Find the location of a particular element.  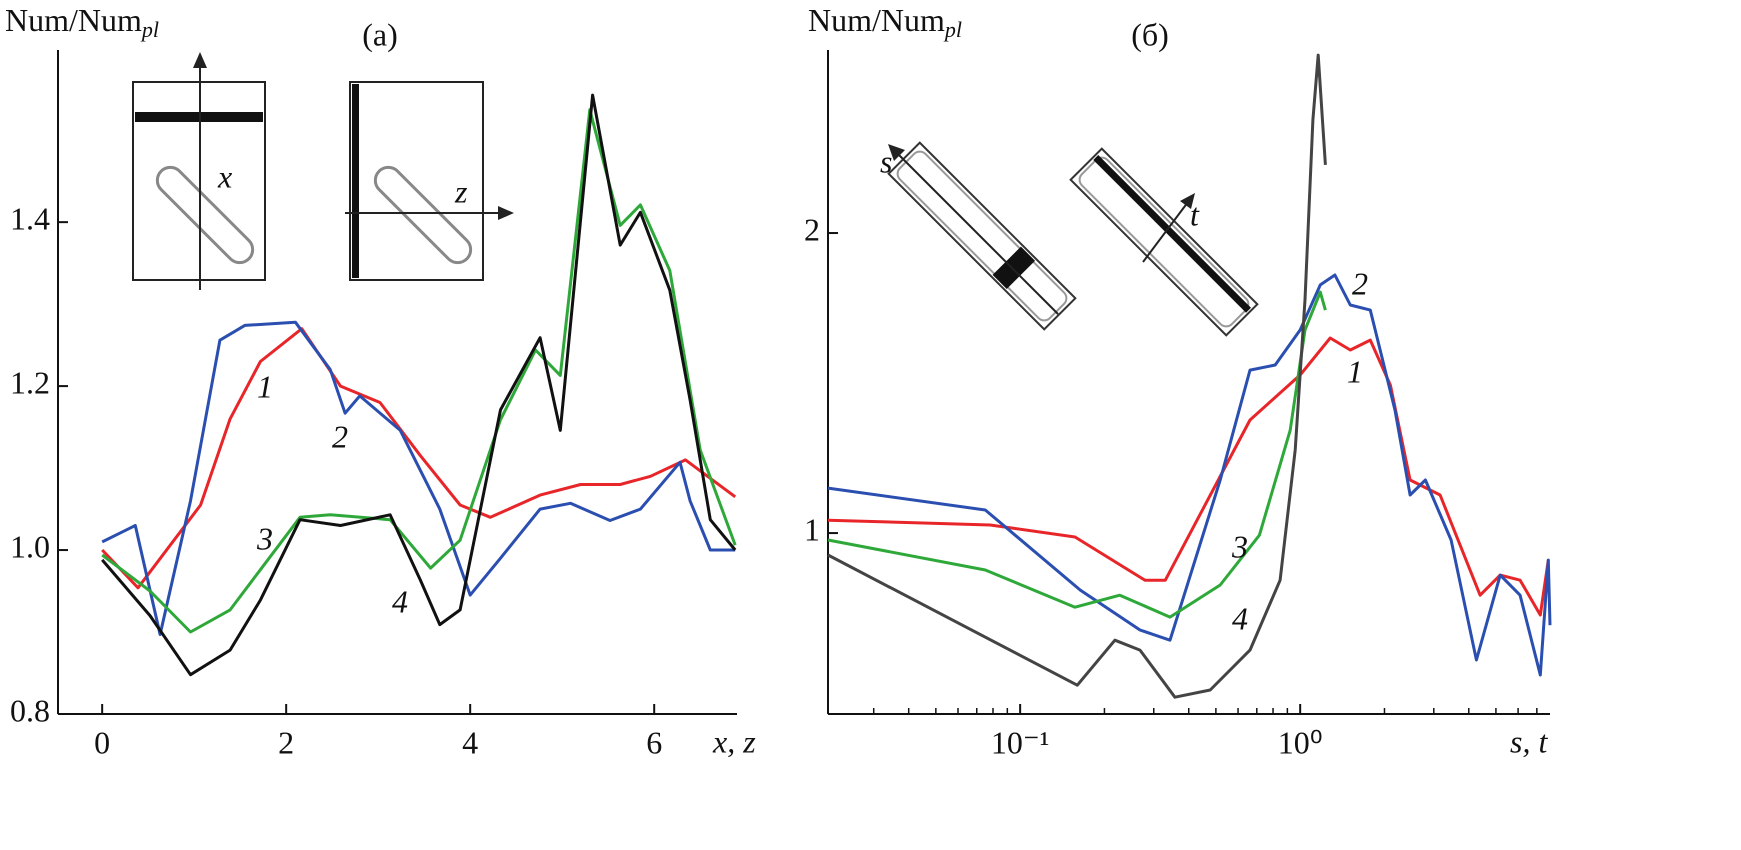

y-tick-label: 1.2 is located at coordinates (30, 382).